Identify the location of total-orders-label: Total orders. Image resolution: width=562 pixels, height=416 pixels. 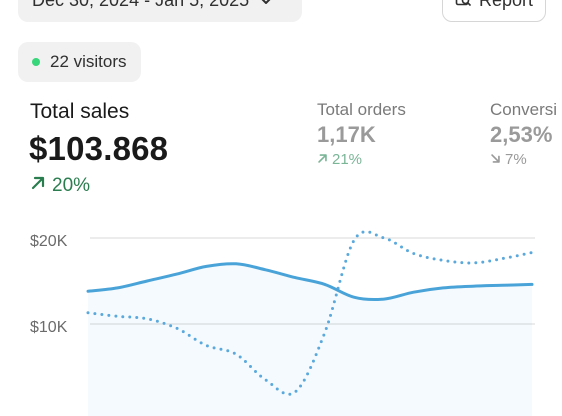
(361, 109).